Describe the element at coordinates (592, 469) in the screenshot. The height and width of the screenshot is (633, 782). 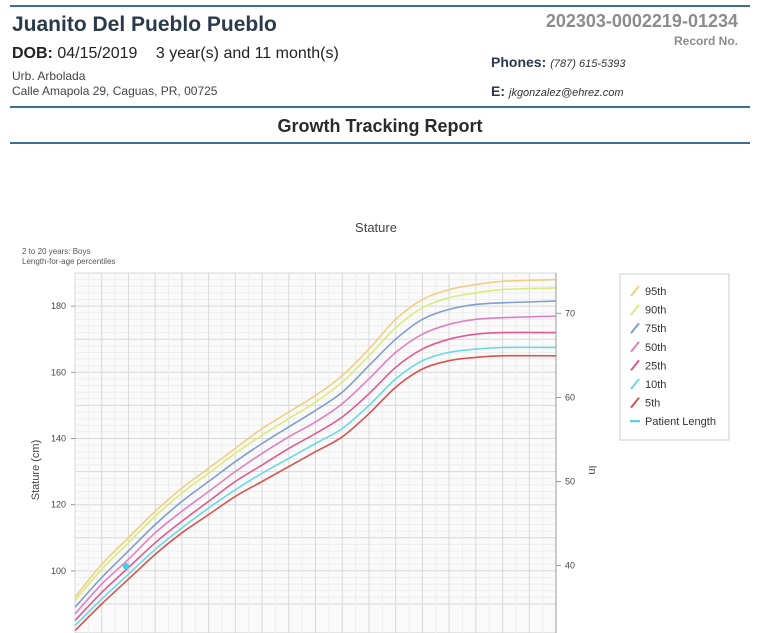
I see `y2-axis-title: In` at that location.